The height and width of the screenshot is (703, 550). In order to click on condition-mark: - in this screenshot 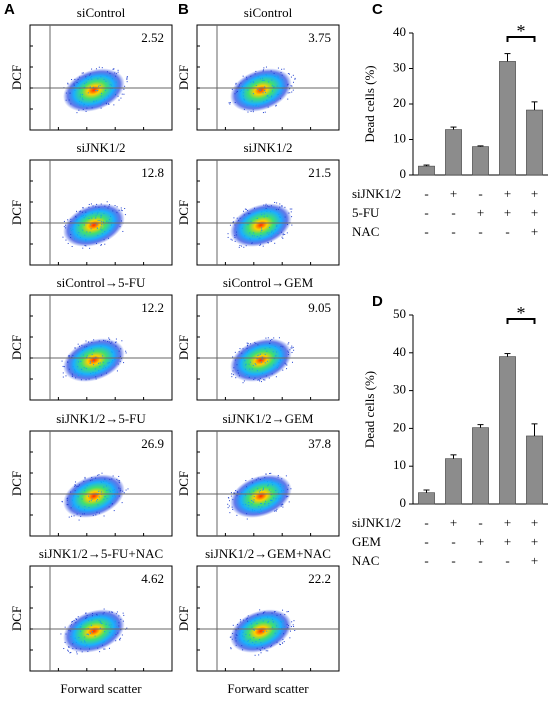, I will do `click(426, 231)`.